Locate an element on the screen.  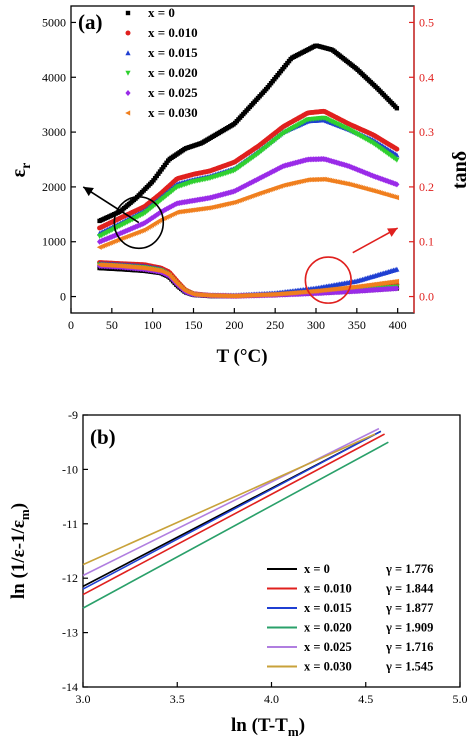
y-tick-label-b: -14 is located at coordinates (70, 687).